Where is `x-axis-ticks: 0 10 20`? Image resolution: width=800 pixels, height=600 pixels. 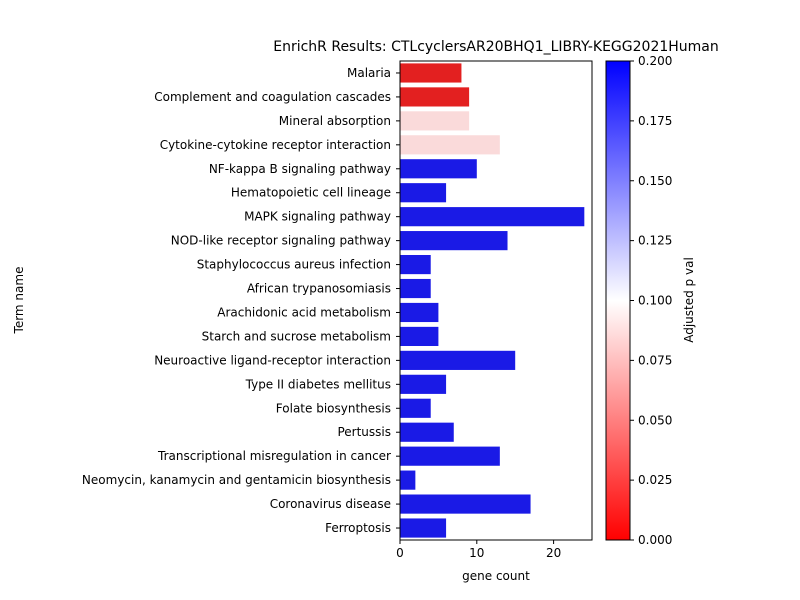
x-axis-ticks: 0 10 20 is located at coordinates (478, 550).